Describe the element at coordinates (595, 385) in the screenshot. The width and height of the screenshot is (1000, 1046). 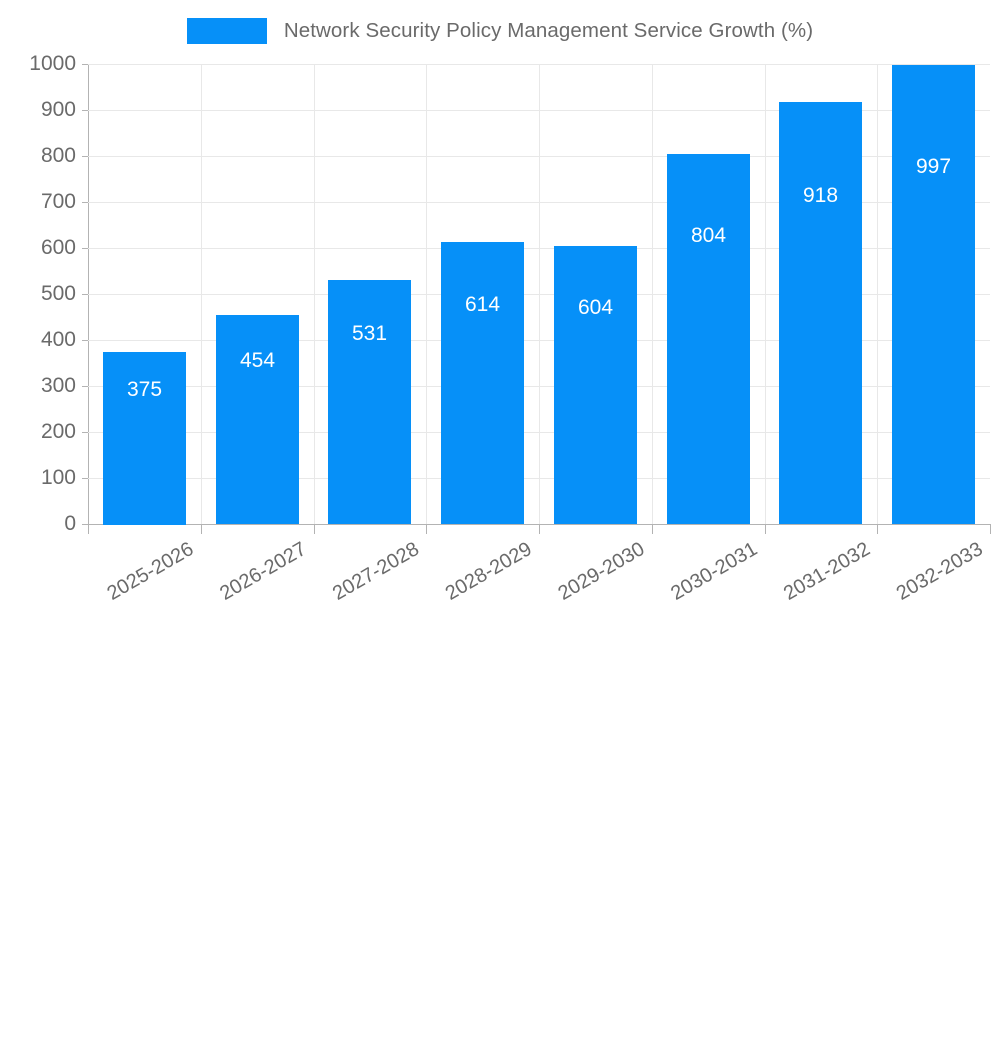
I see `bar: 604` at that location.